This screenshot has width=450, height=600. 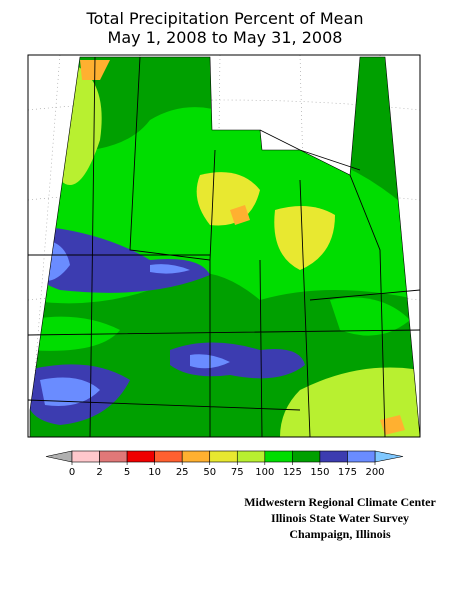 I want to click on legend-tick-label: 175, so click(x=347, y=472).